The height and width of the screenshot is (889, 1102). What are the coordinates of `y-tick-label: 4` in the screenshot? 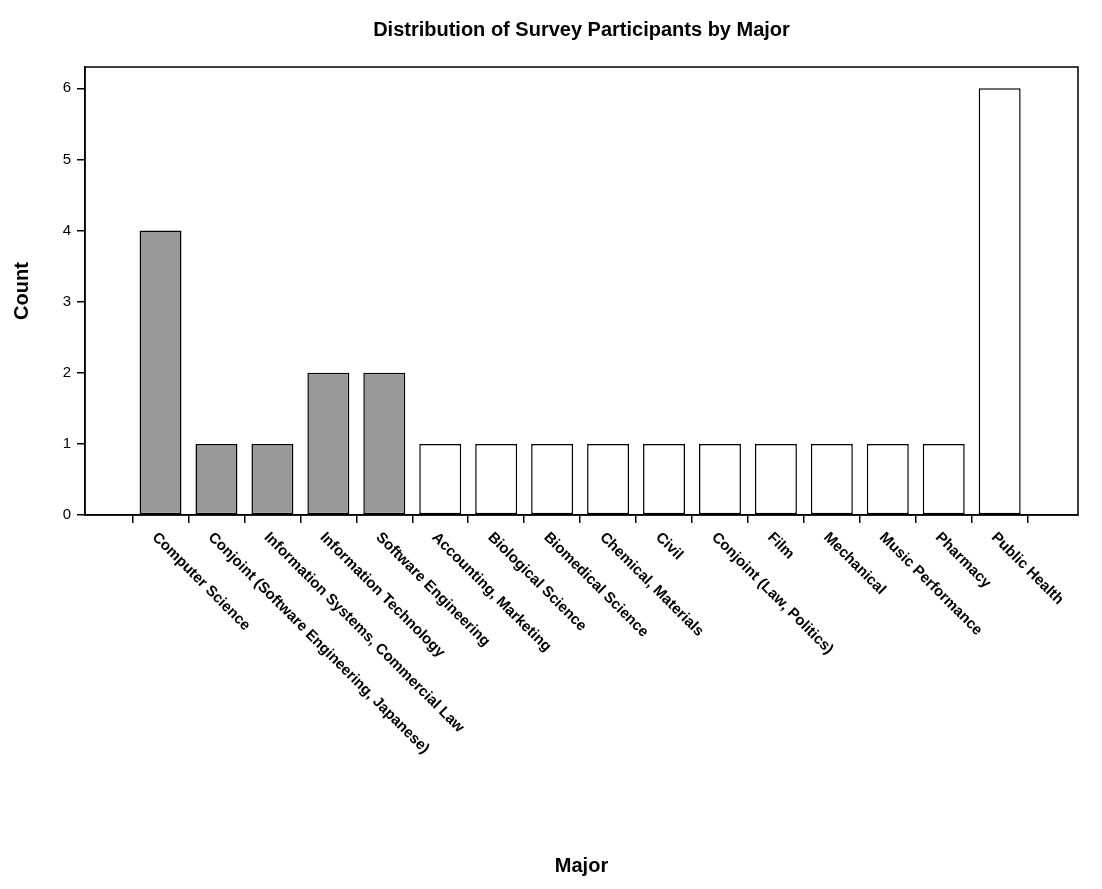 It's located at (66, 229).